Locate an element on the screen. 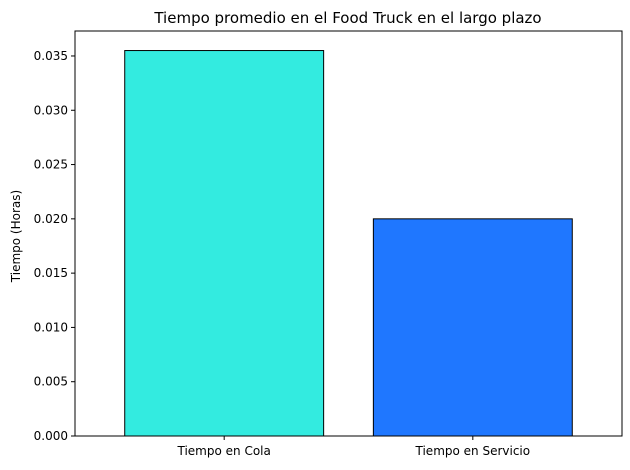  y-axis-label: Tiempo (Horas) is located at coordinates (16, 236).